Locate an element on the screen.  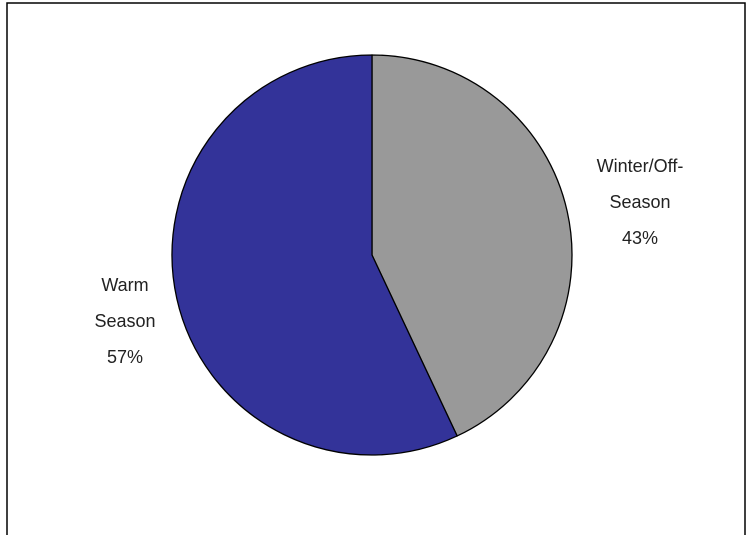
slice-label: Winter/Off-Season 43% is located at coordinates (640, 202).